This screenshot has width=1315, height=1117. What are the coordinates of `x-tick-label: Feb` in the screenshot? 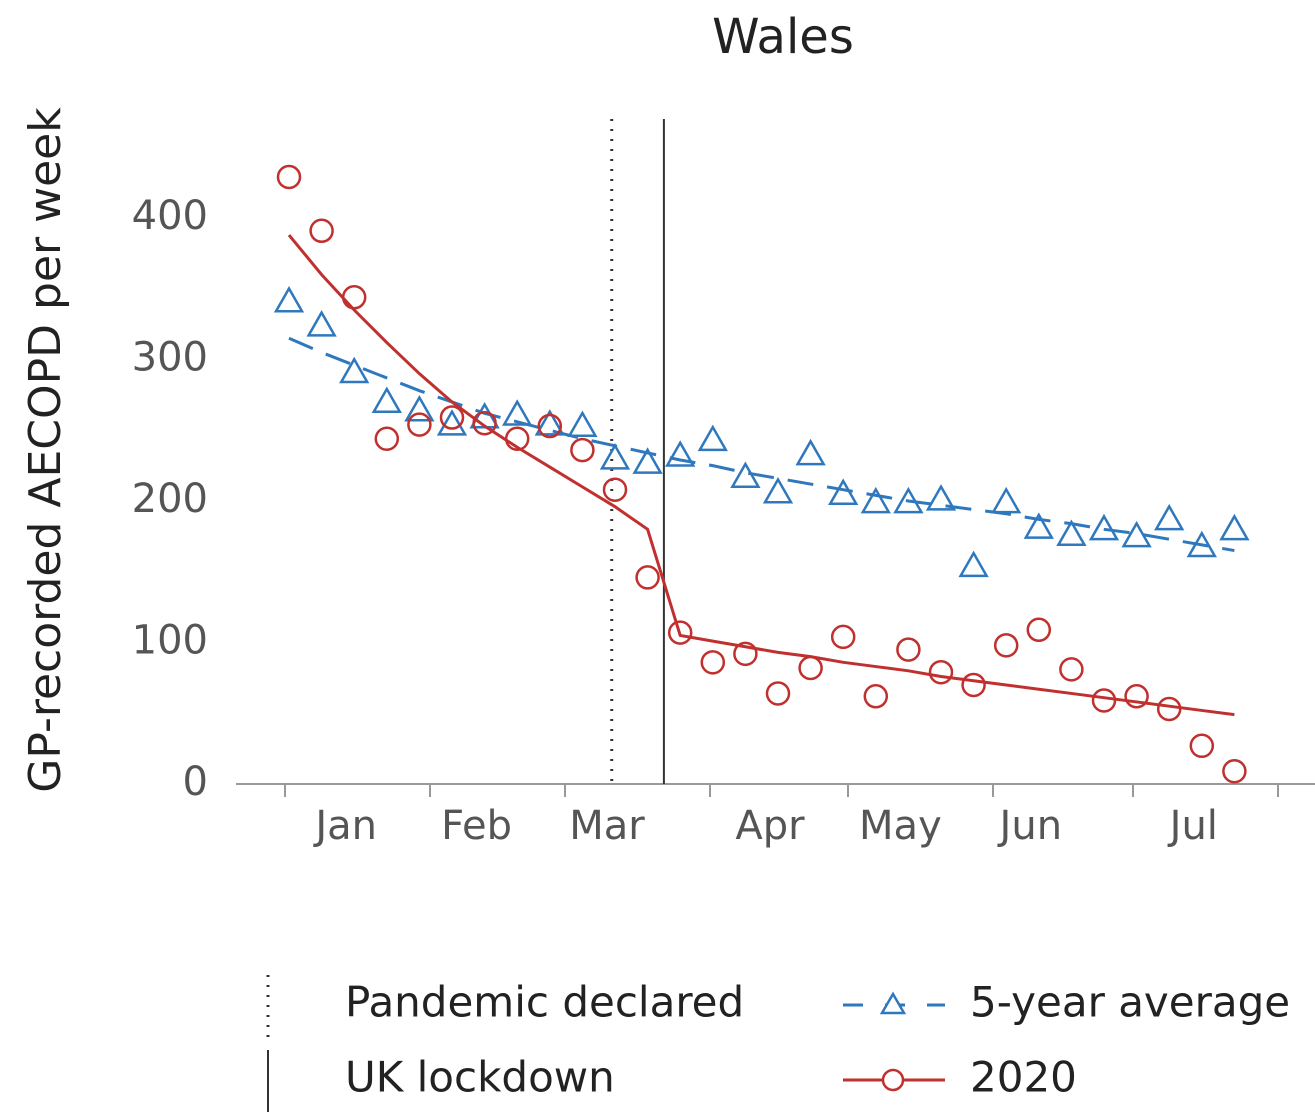 It's located at (476, 826).